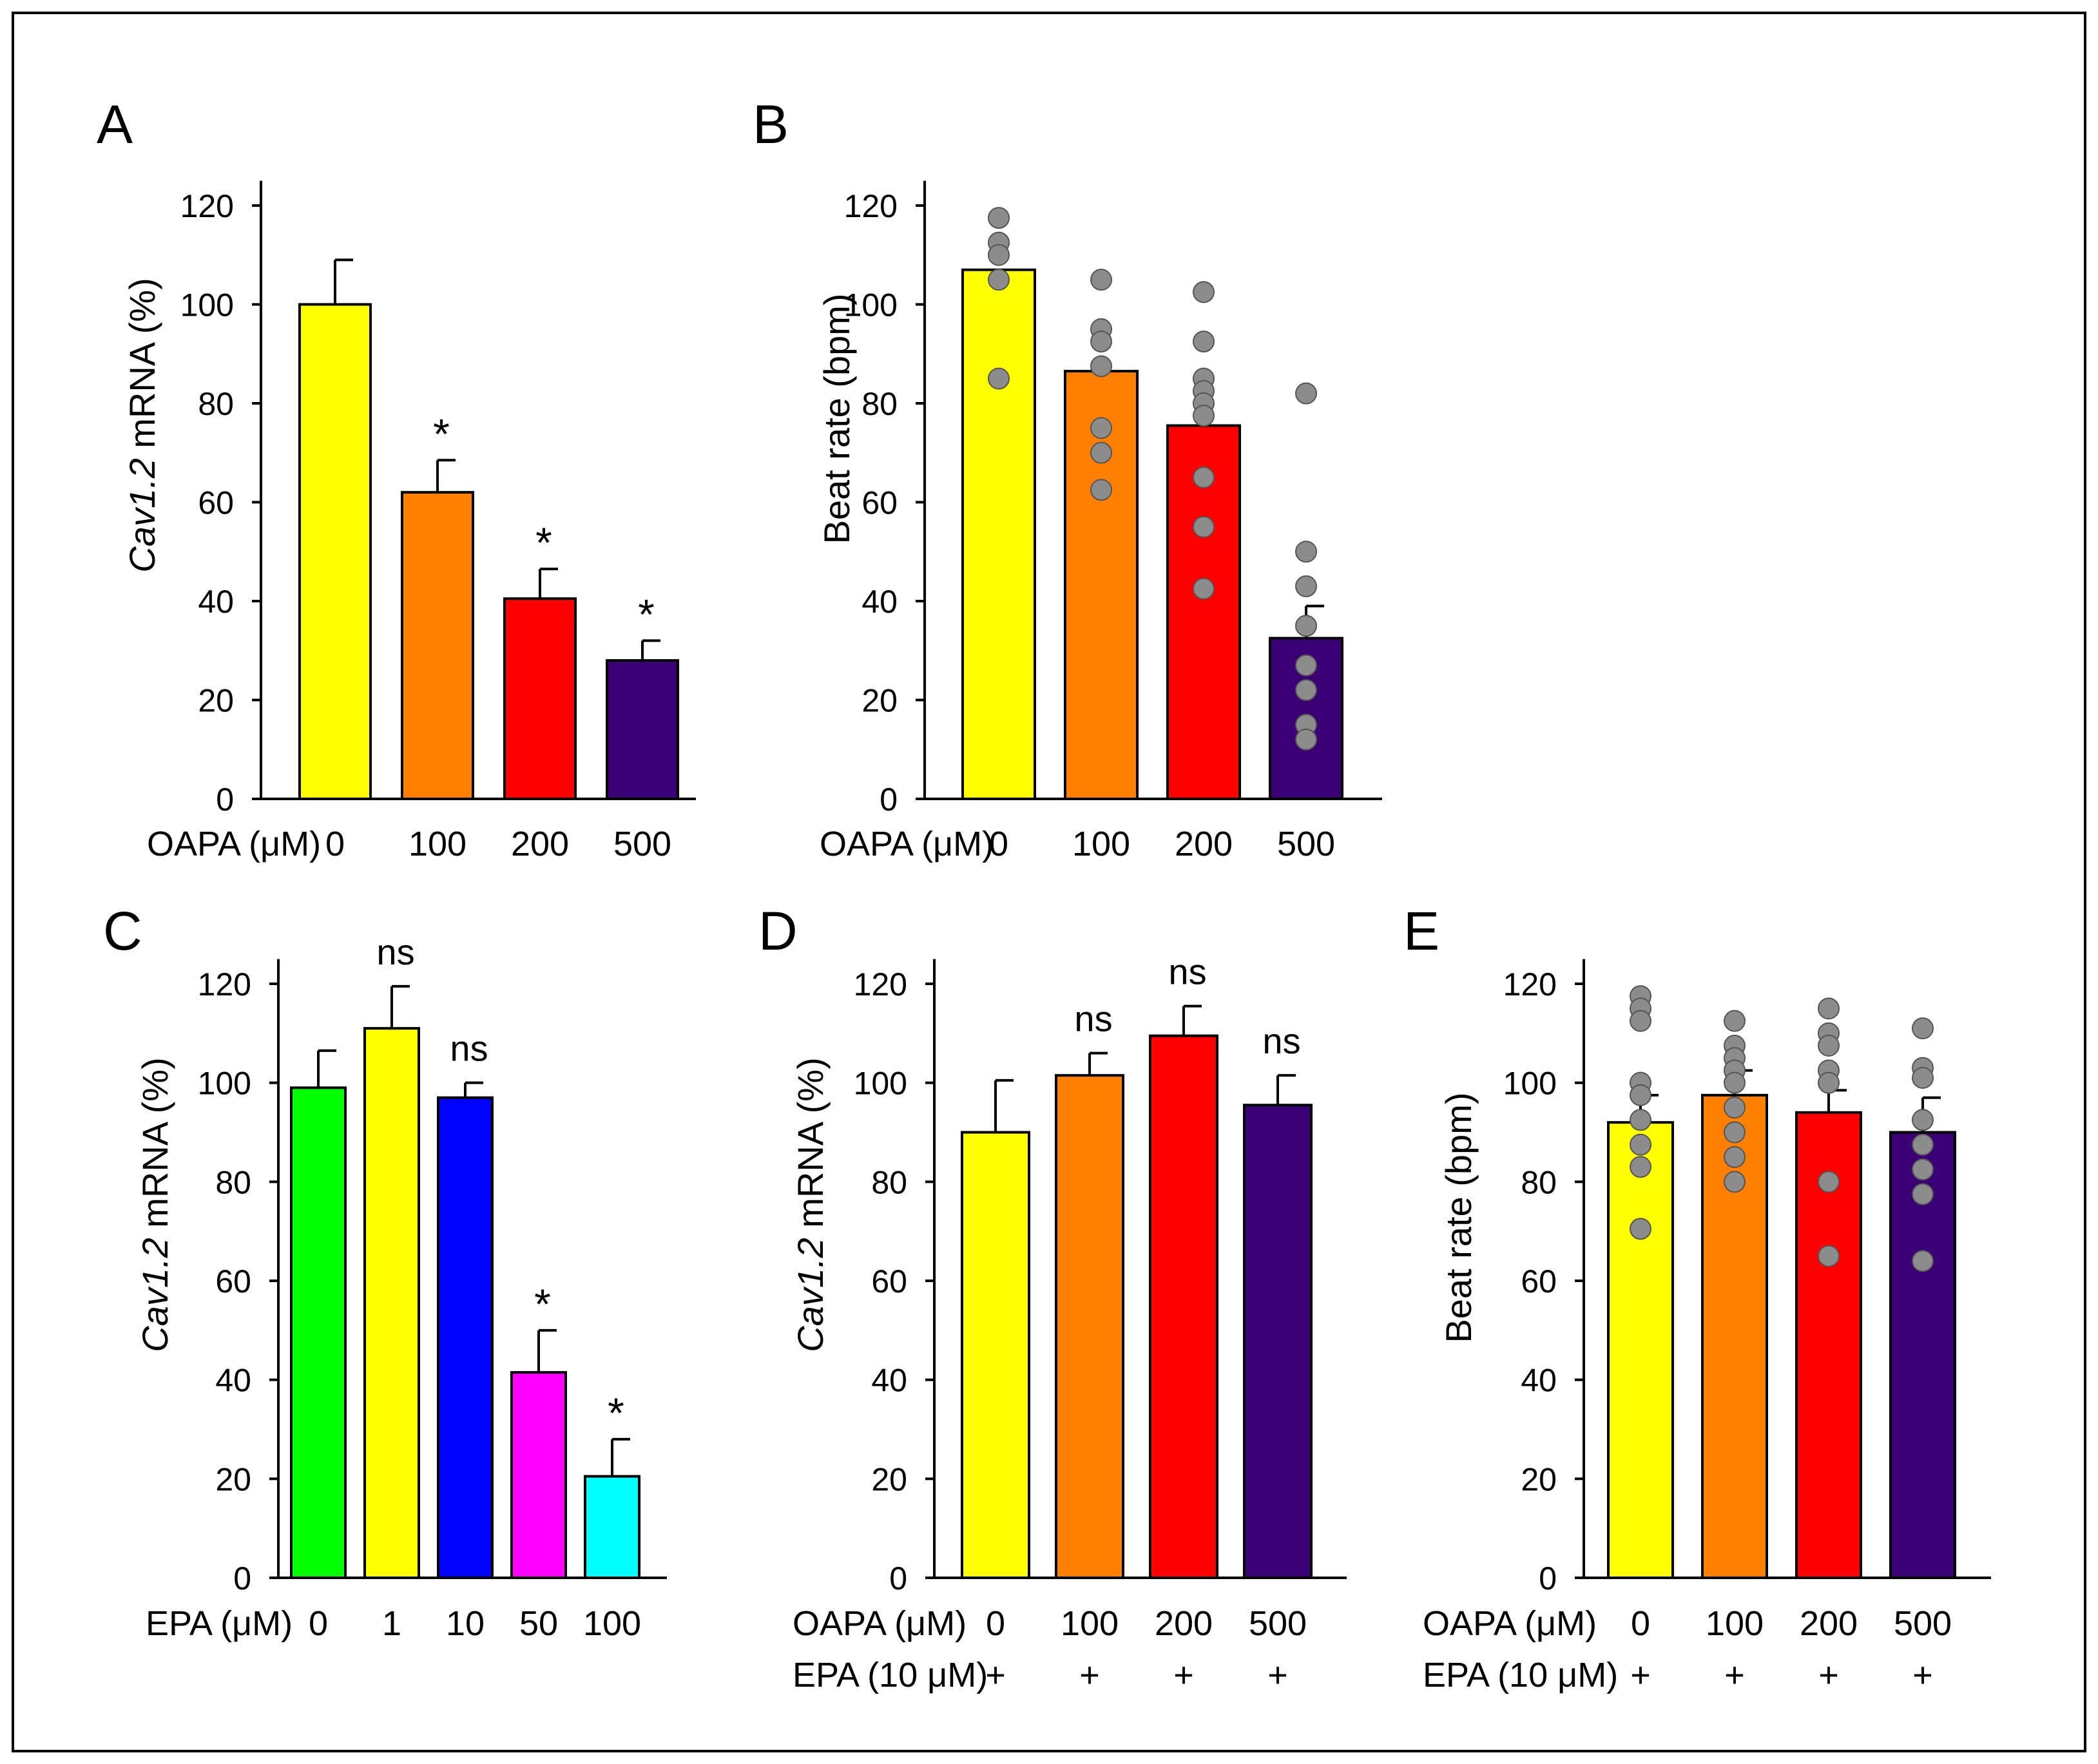 This screenshot has height=1764, width=2098. I want to click on panel-label-b: B, so click(771, 124).